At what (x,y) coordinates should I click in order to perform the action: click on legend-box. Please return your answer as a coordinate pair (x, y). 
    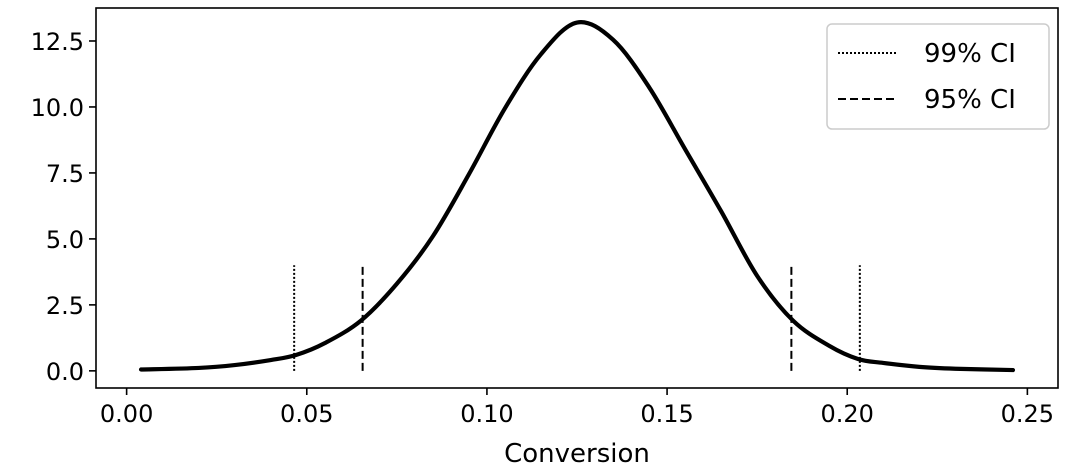
    Looking at the image, I should click on (938, 76).